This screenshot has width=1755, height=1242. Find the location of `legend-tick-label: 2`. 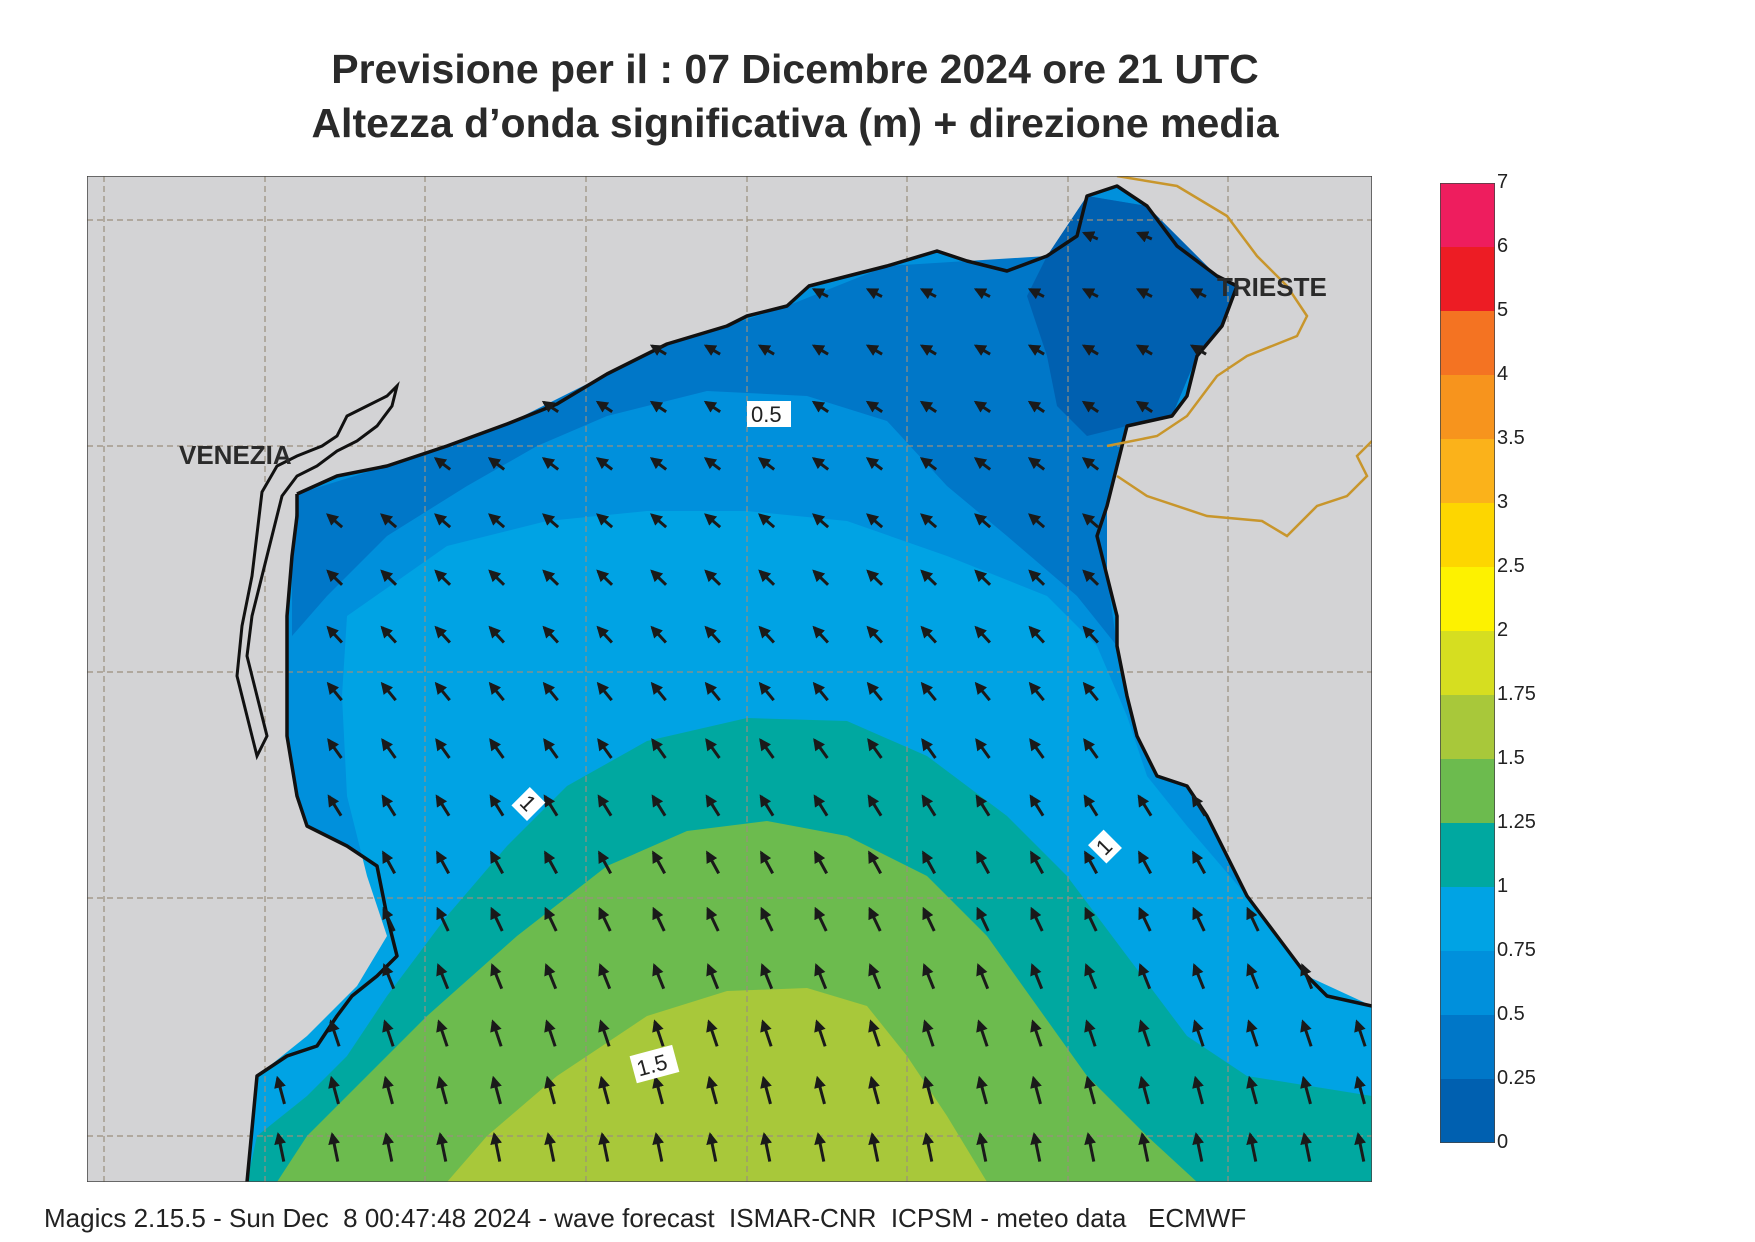

legend-tick-label: 2 is located at coordinates (1503, 630).